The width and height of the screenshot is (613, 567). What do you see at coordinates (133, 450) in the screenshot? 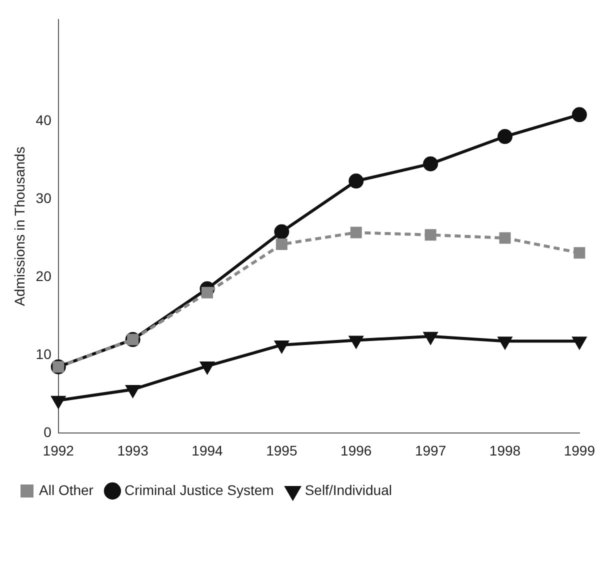
I see `x-tick-label: 1993` at bounding box center [133, 450].